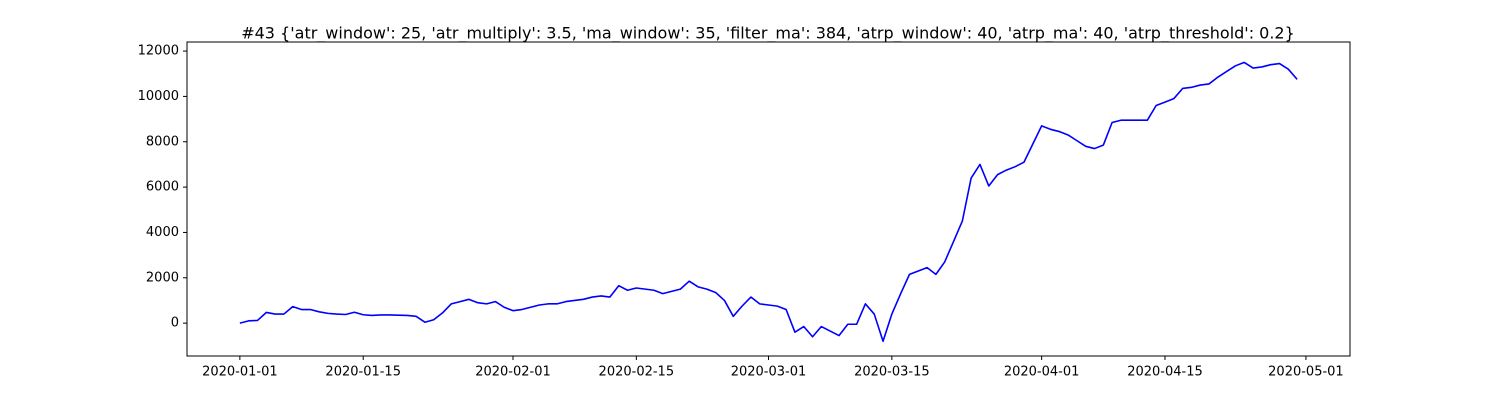 The image size is (1500, 400). Describe the element at coordinates (162, 232) in the screenshot. I see `y-tick-label: 4000` at that location.